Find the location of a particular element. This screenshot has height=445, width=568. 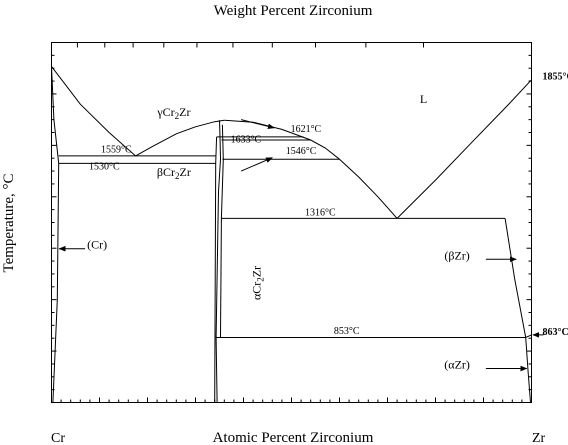

temperature-label: 853°C is located at coordinates (347, 331).